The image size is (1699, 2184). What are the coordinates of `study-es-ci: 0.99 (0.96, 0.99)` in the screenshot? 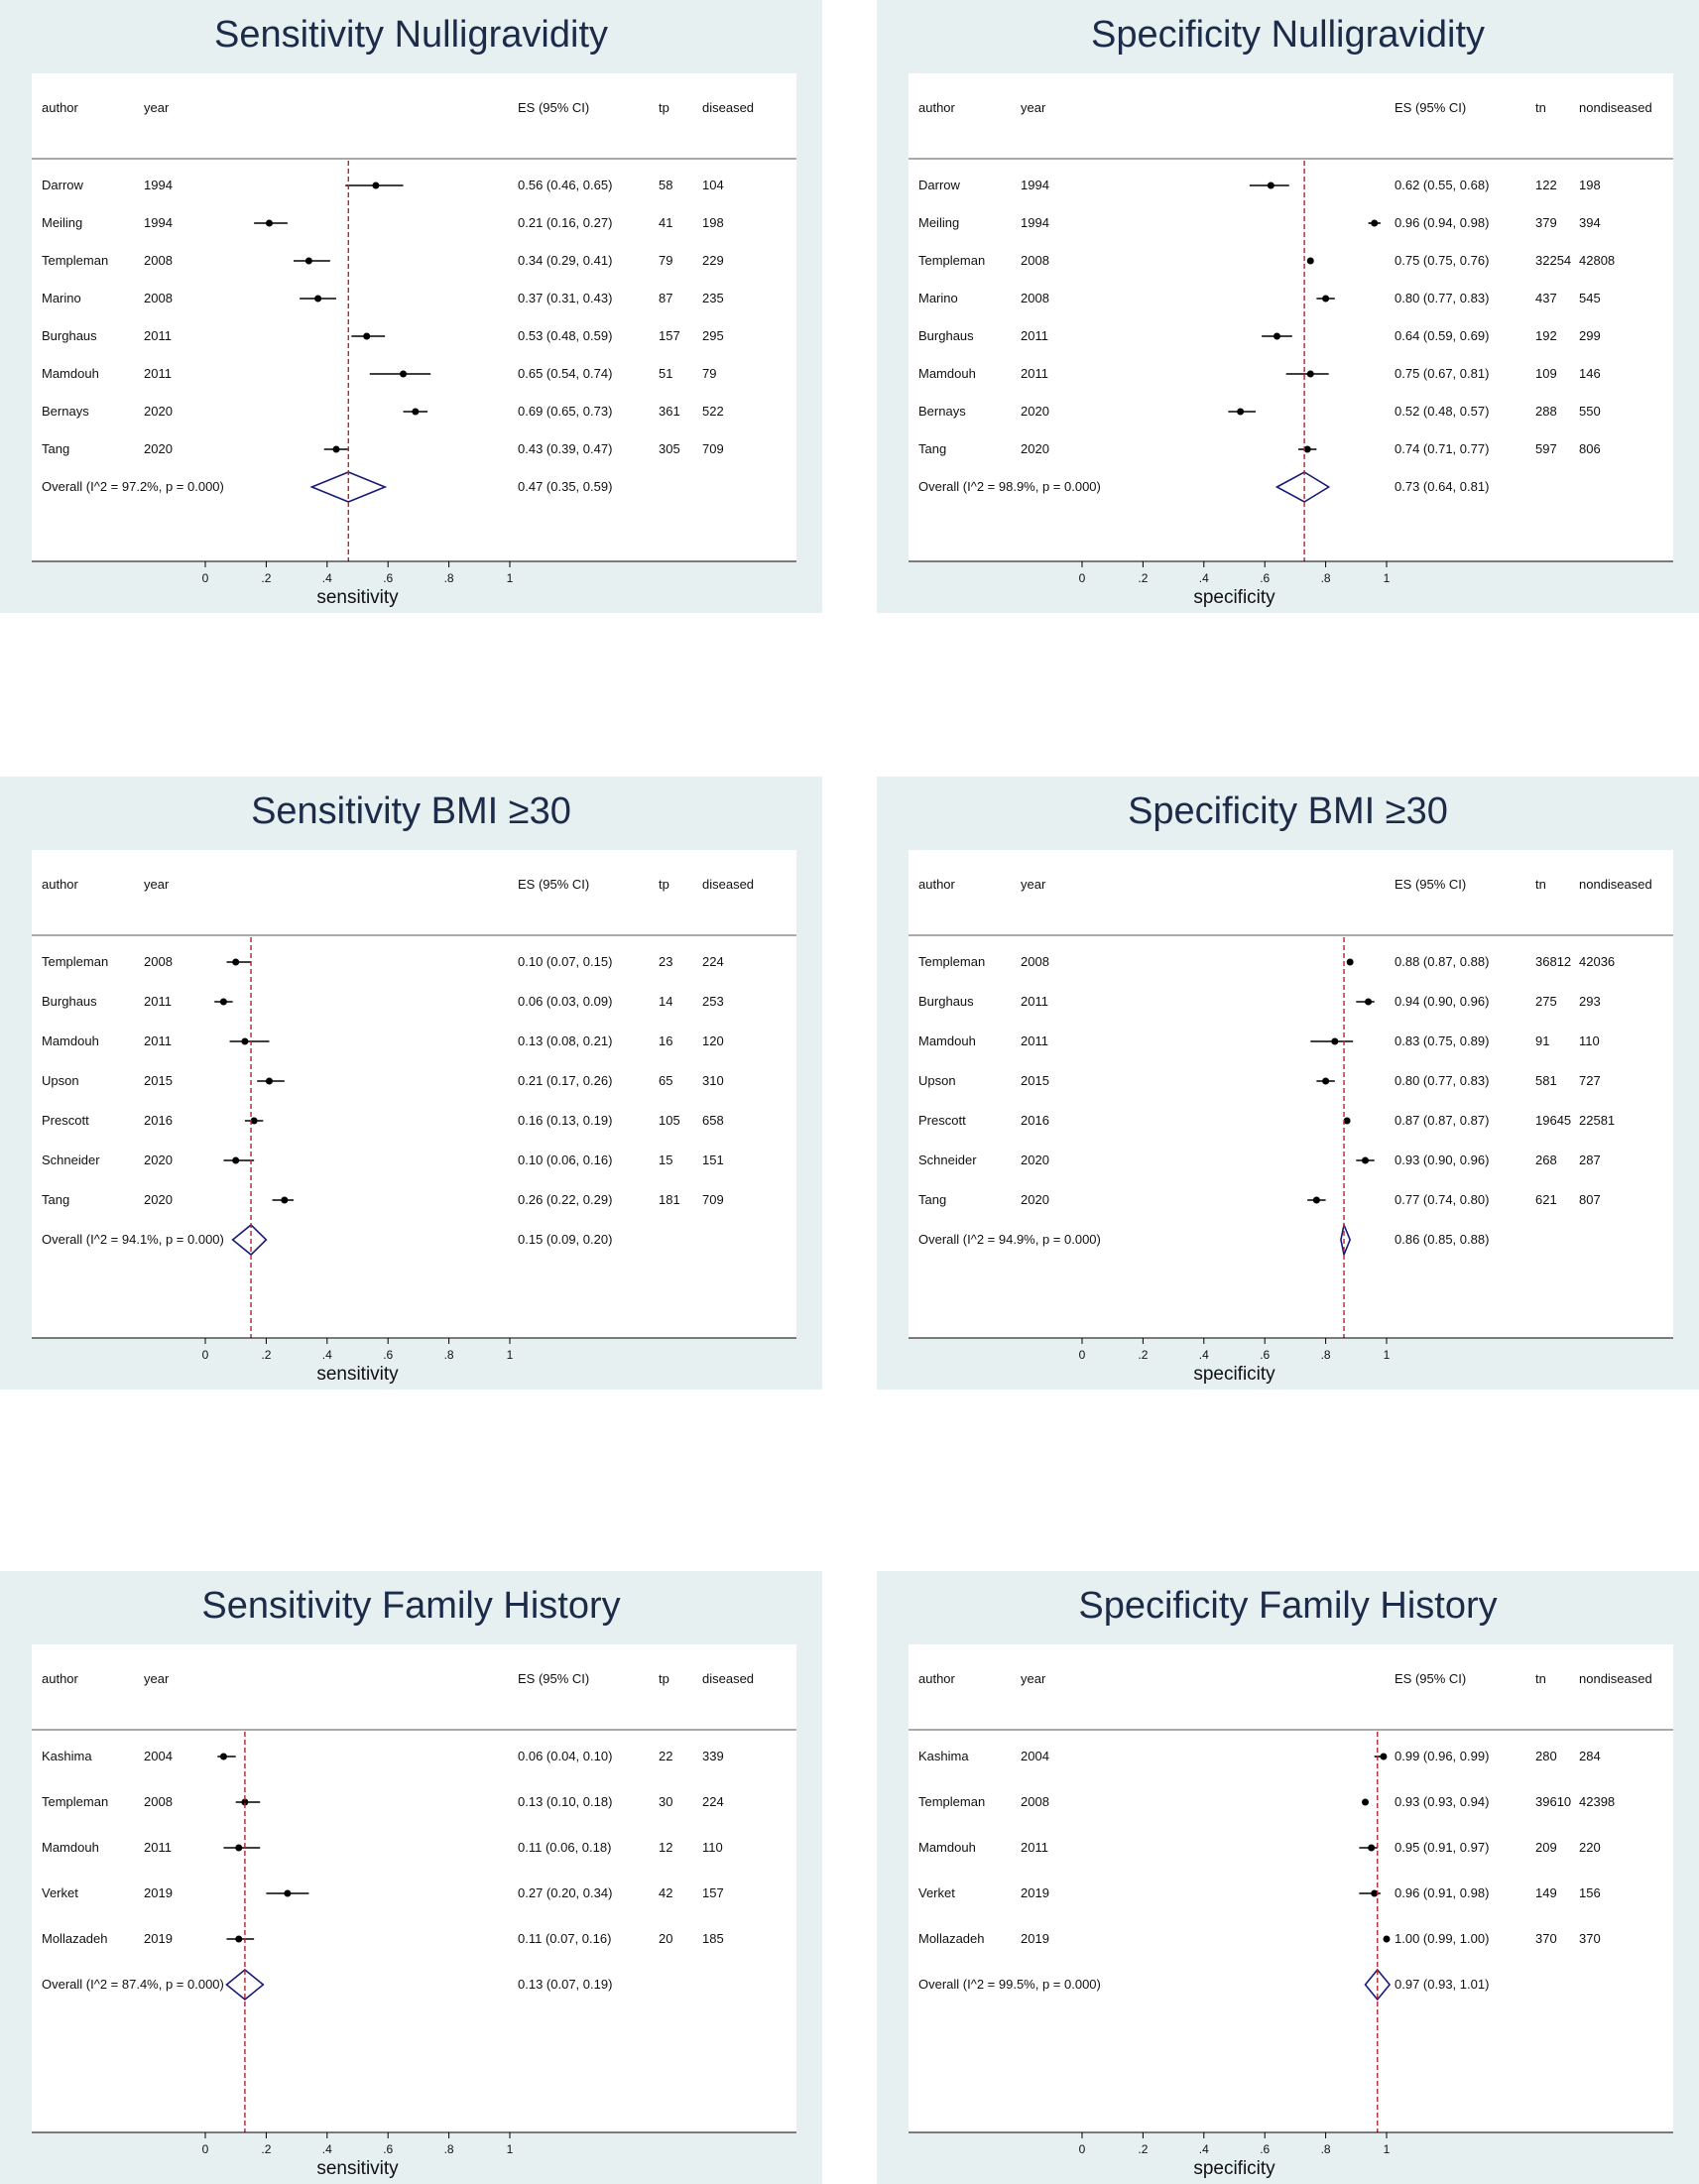 It's located at (1442, 1756).